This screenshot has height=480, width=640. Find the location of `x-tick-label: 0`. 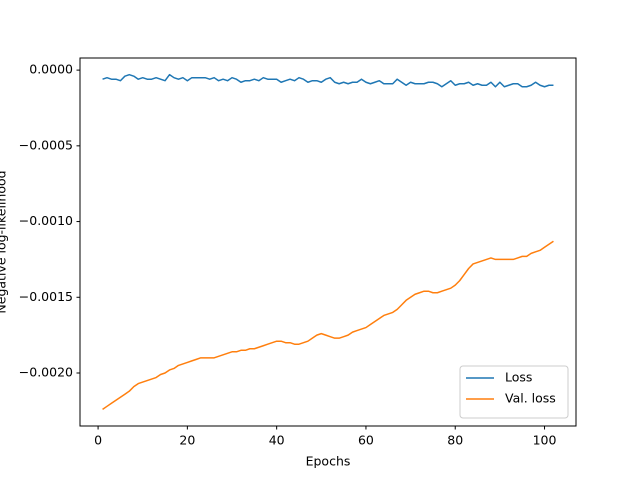

x-tick-label: 0 is located at coordinates (98, 440).